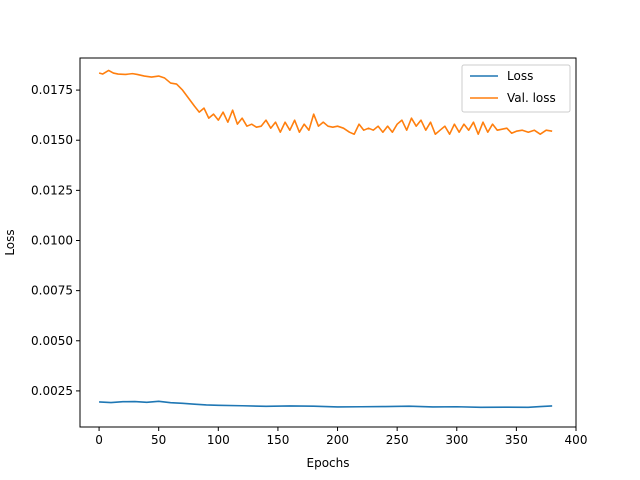 This screenshot has height=480, width=640. I want to click on x-tick-label: 300, so click(456, 440).